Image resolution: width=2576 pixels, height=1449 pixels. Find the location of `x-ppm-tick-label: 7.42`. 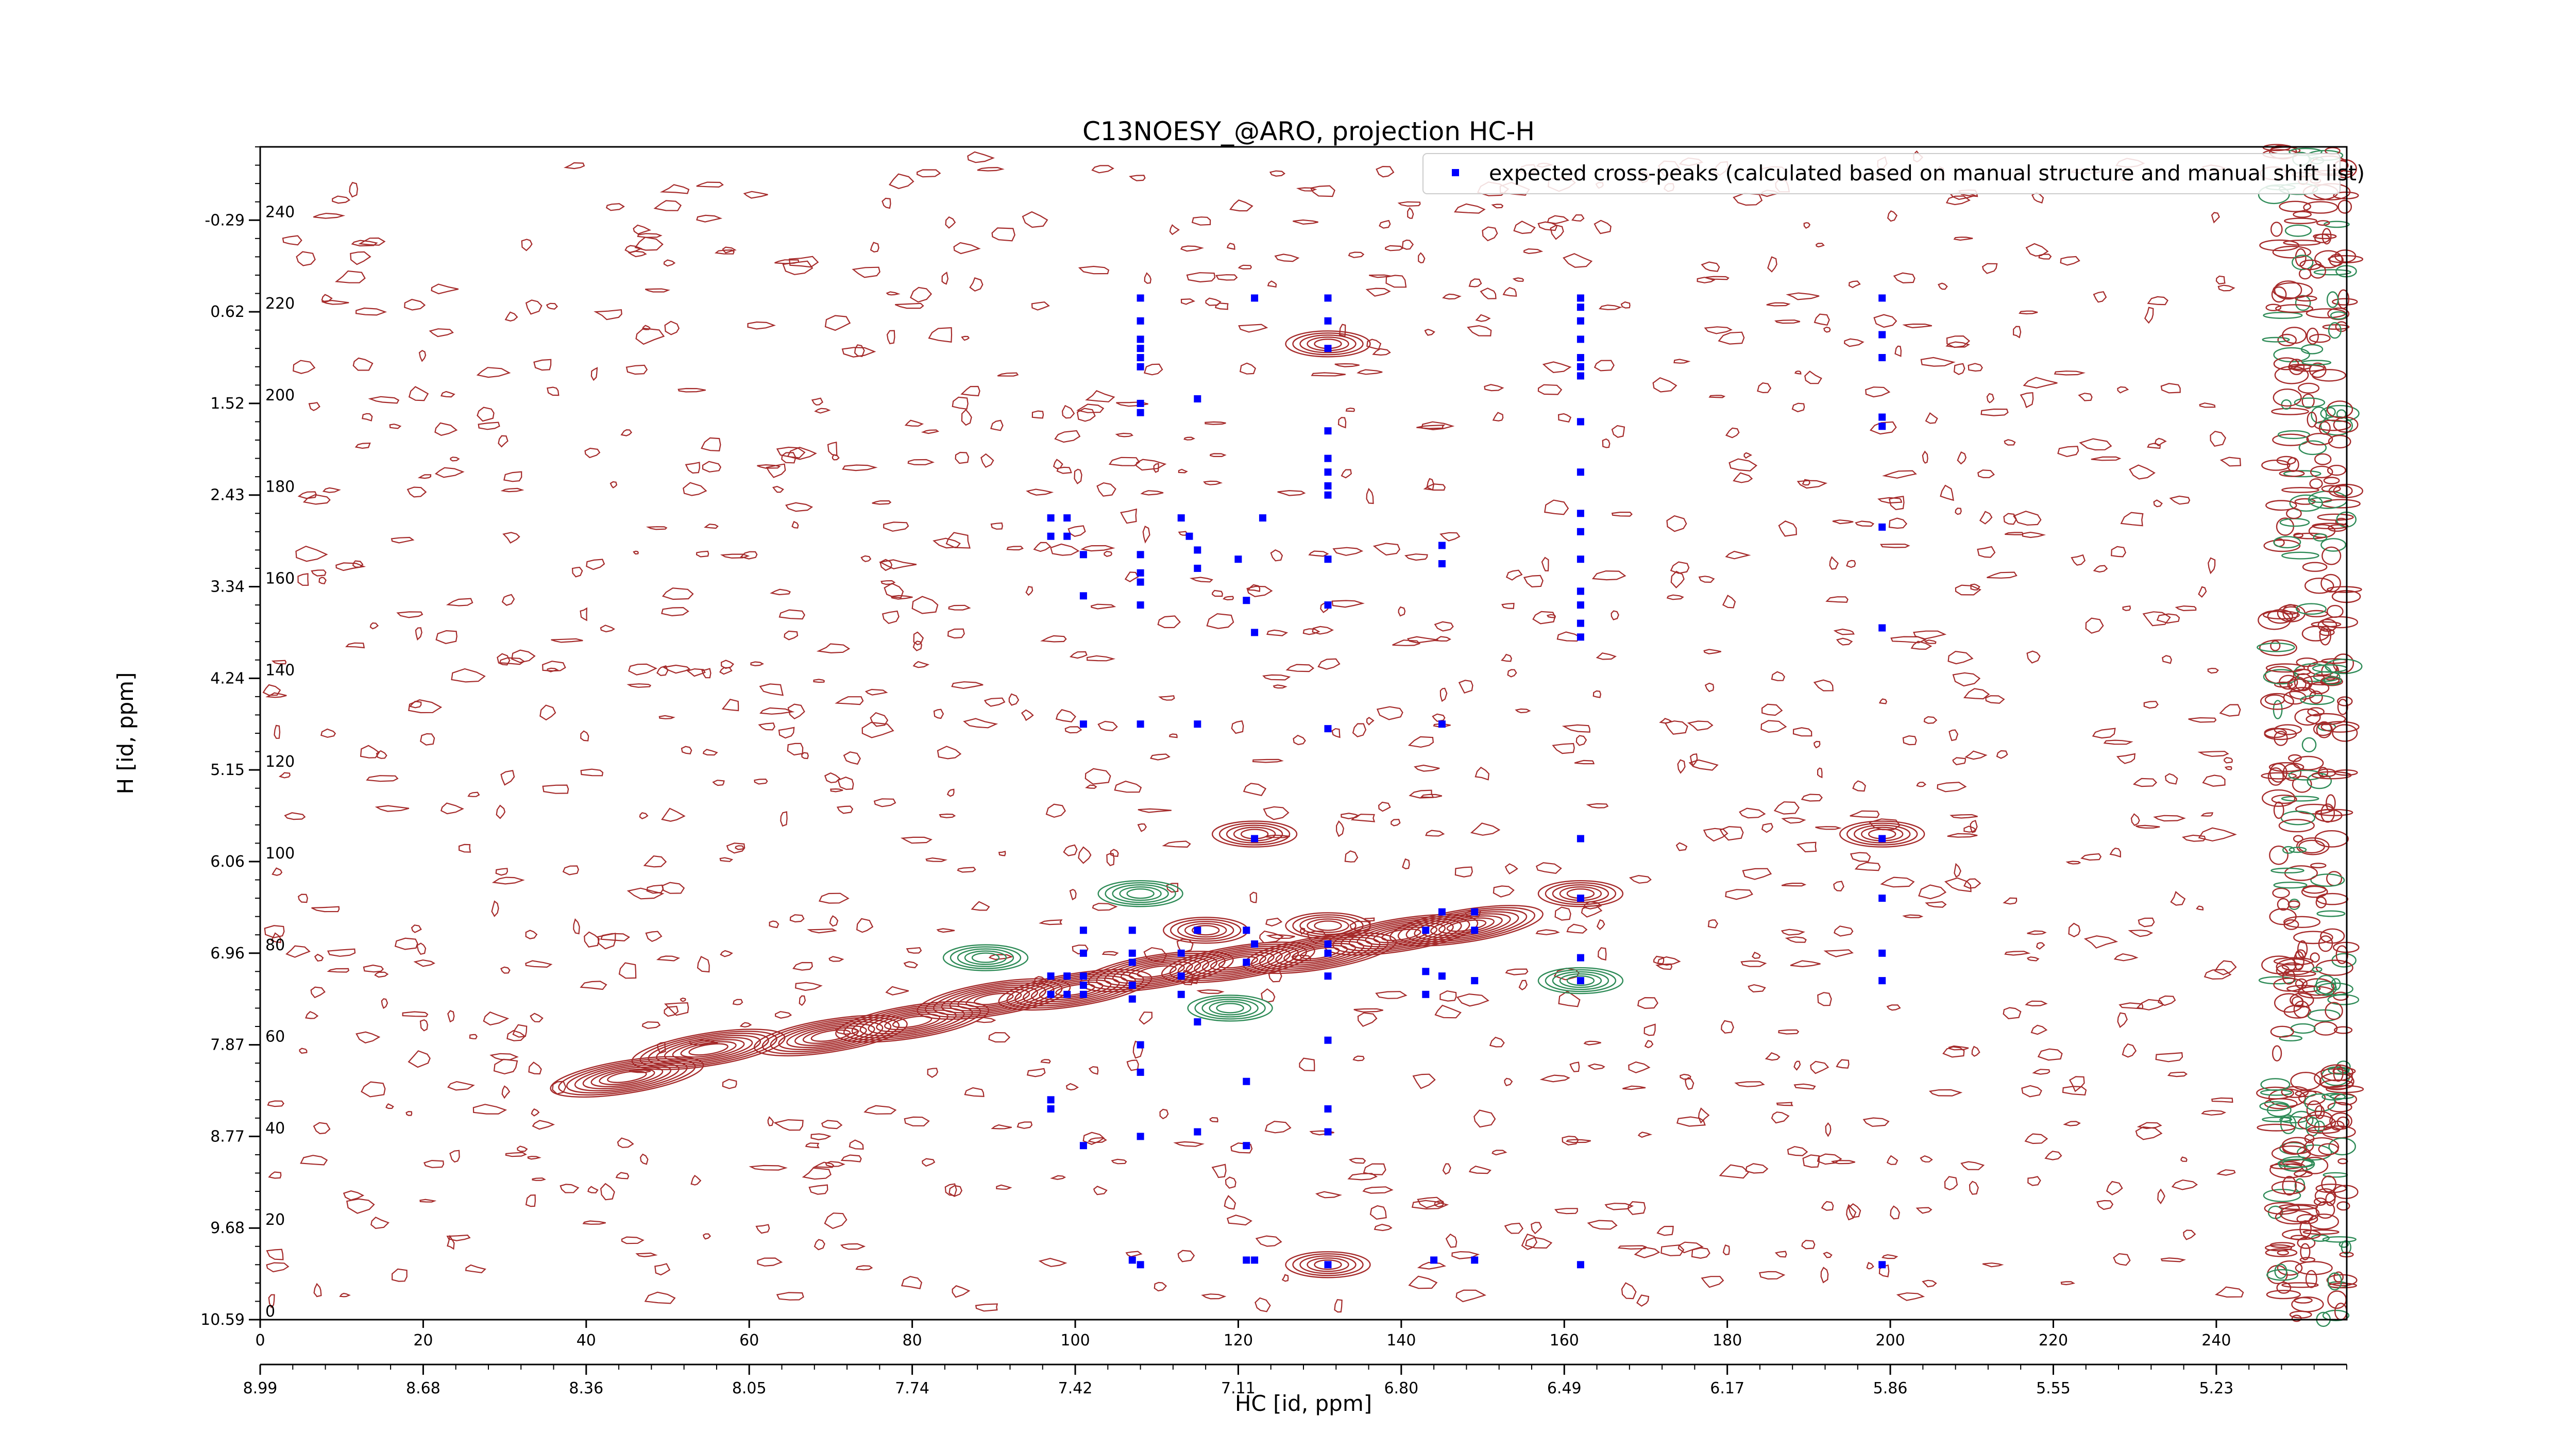

x-ppm-tick-label: 7.42 is located at coordinates (1075, 1388).